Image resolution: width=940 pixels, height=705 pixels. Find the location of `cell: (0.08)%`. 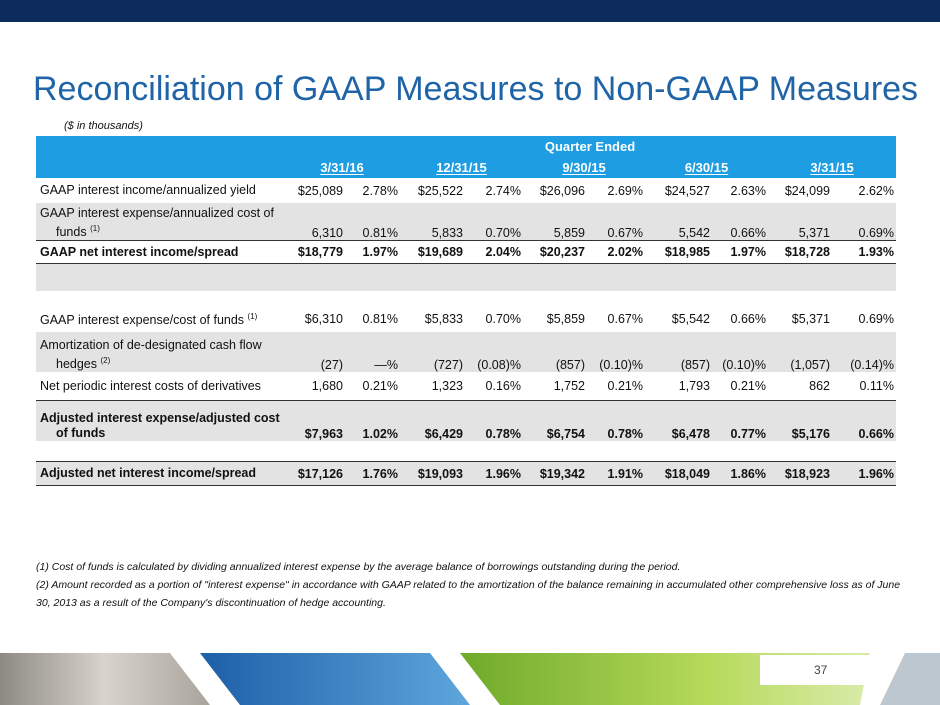

cell: (0.08)% is located at coordinates (494, 352).